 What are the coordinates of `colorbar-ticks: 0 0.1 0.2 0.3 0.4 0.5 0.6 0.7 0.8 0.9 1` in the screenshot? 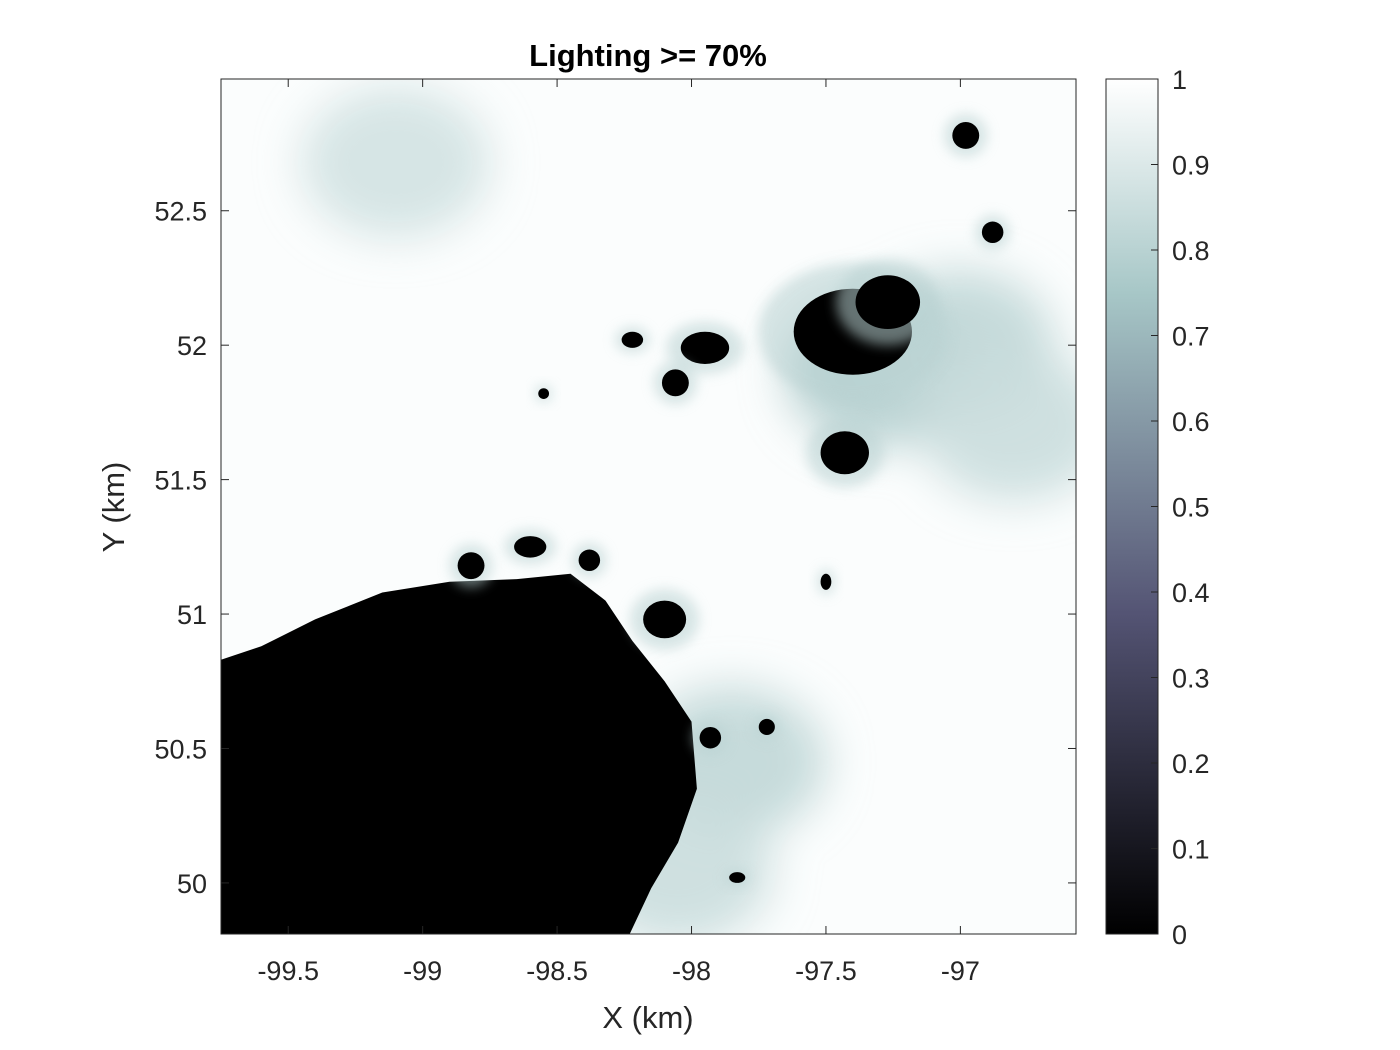 It's located at (1180, 507).